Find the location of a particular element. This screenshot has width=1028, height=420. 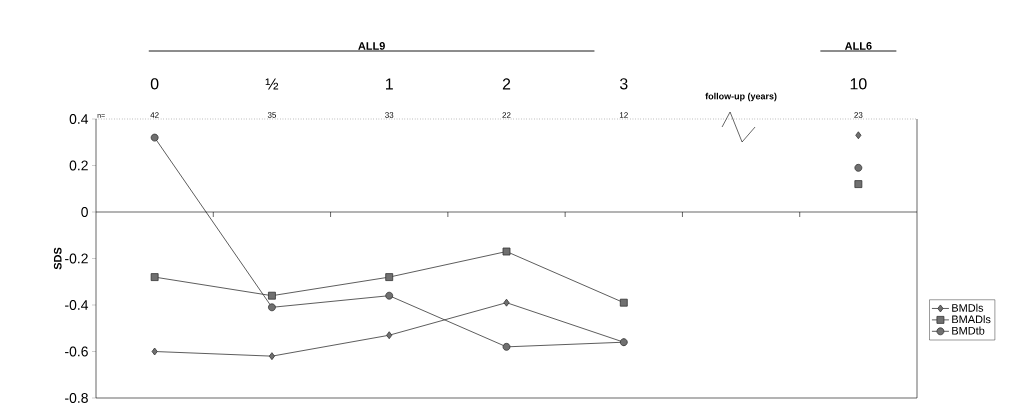

text: ALL9 is located at coordinates (371, 46).